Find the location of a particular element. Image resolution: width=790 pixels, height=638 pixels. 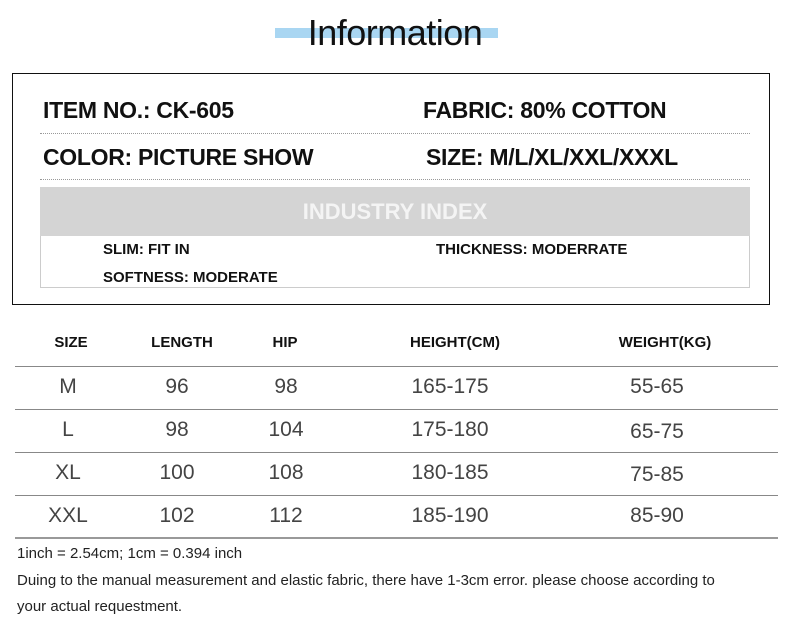

column-header: HEIGHT(CM) is located at coordinates (455, 342).